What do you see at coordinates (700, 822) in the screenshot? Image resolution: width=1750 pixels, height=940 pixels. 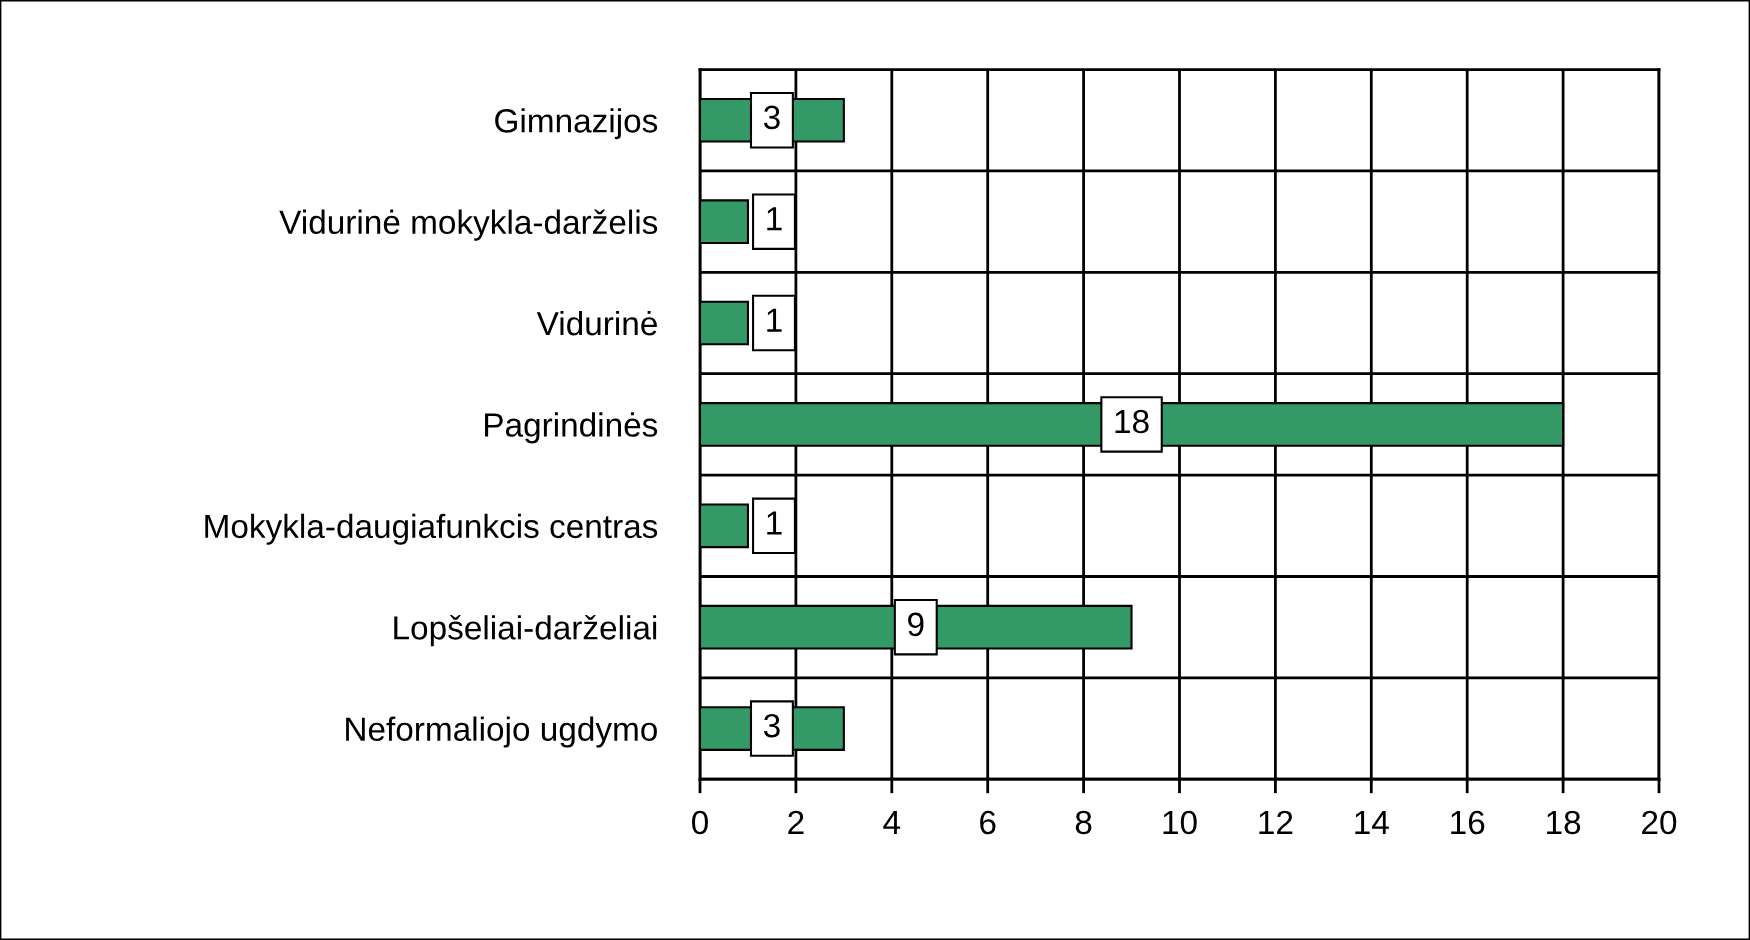 I see `x-tick-label: 0` at bounding box center [700, 822].